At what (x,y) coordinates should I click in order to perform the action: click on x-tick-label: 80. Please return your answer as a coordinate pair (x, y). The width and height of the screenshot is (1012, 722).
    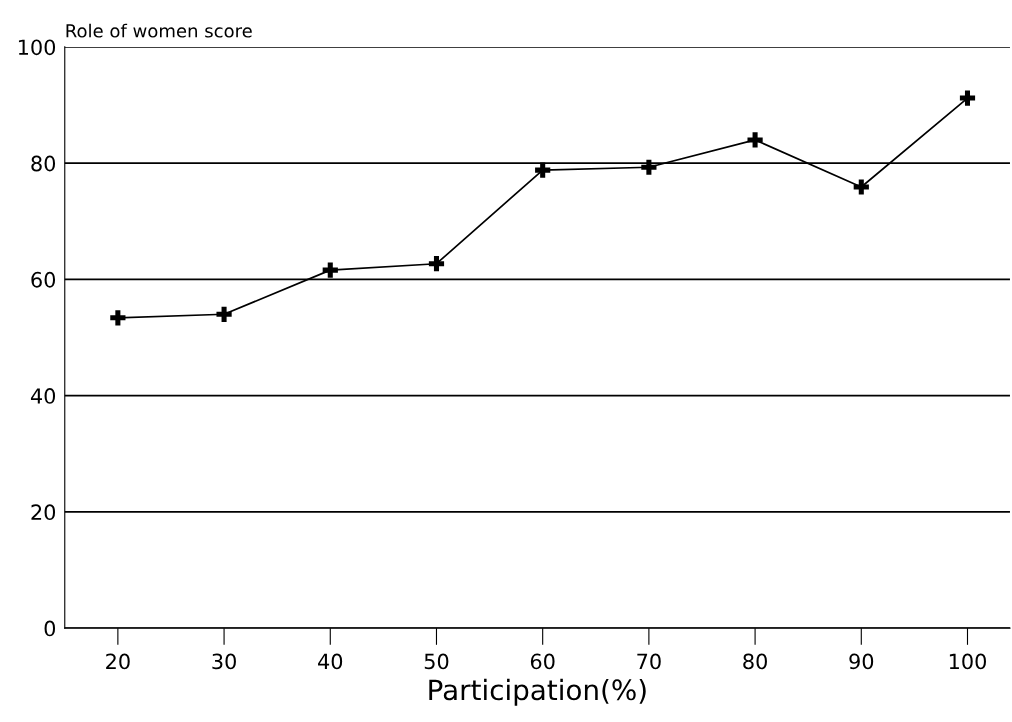
    Looking at the image, I should click on (755, 661).